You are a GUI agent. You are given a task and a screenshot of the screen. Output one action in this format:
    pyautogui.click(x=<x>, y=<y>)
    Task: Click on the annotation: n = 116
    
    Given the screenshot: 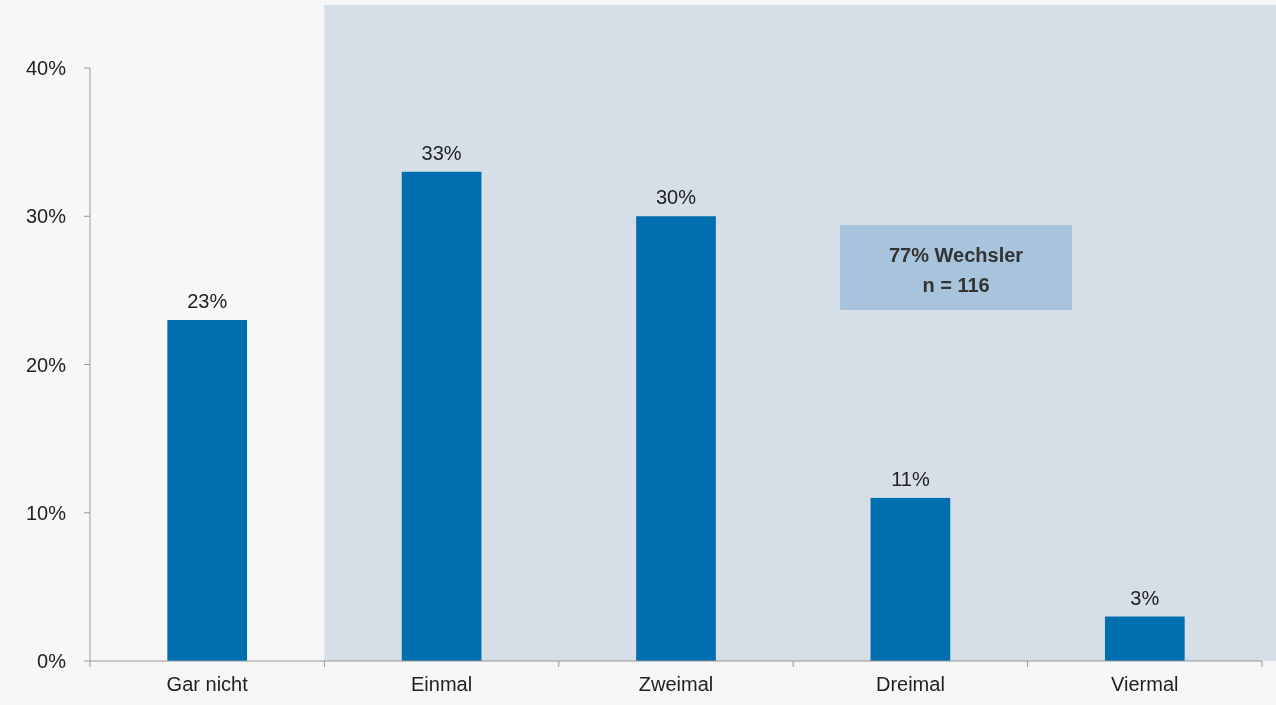 What is the action you would take?
    pyautogui.click(x=956, y=285)
    